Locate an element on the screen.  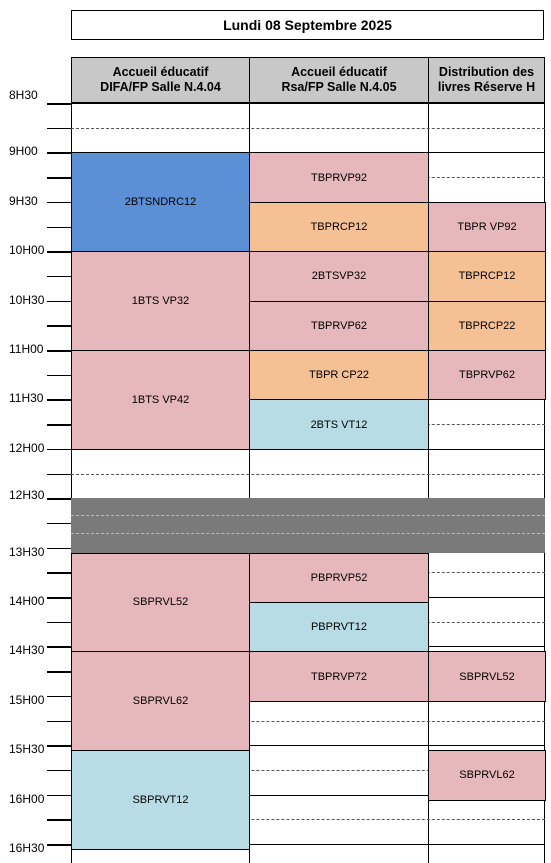
schedule-block-label: SBPRVL52 is located at coordinates (160, 602).